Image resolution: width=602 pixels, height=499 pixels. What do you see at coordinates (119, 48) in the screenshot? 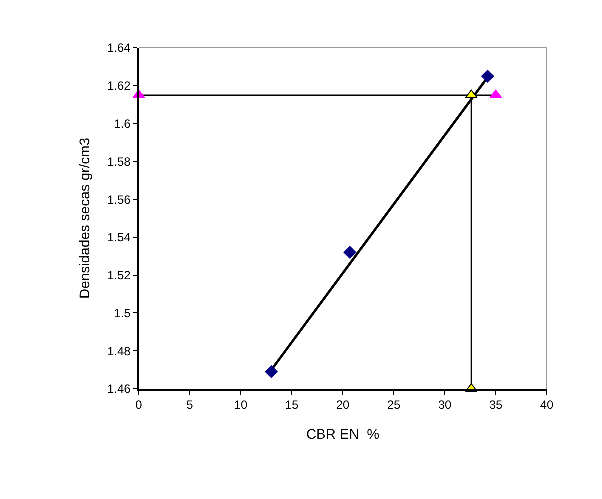
I see `y-tick-label: 1.64` at bounding box center [119, 48].